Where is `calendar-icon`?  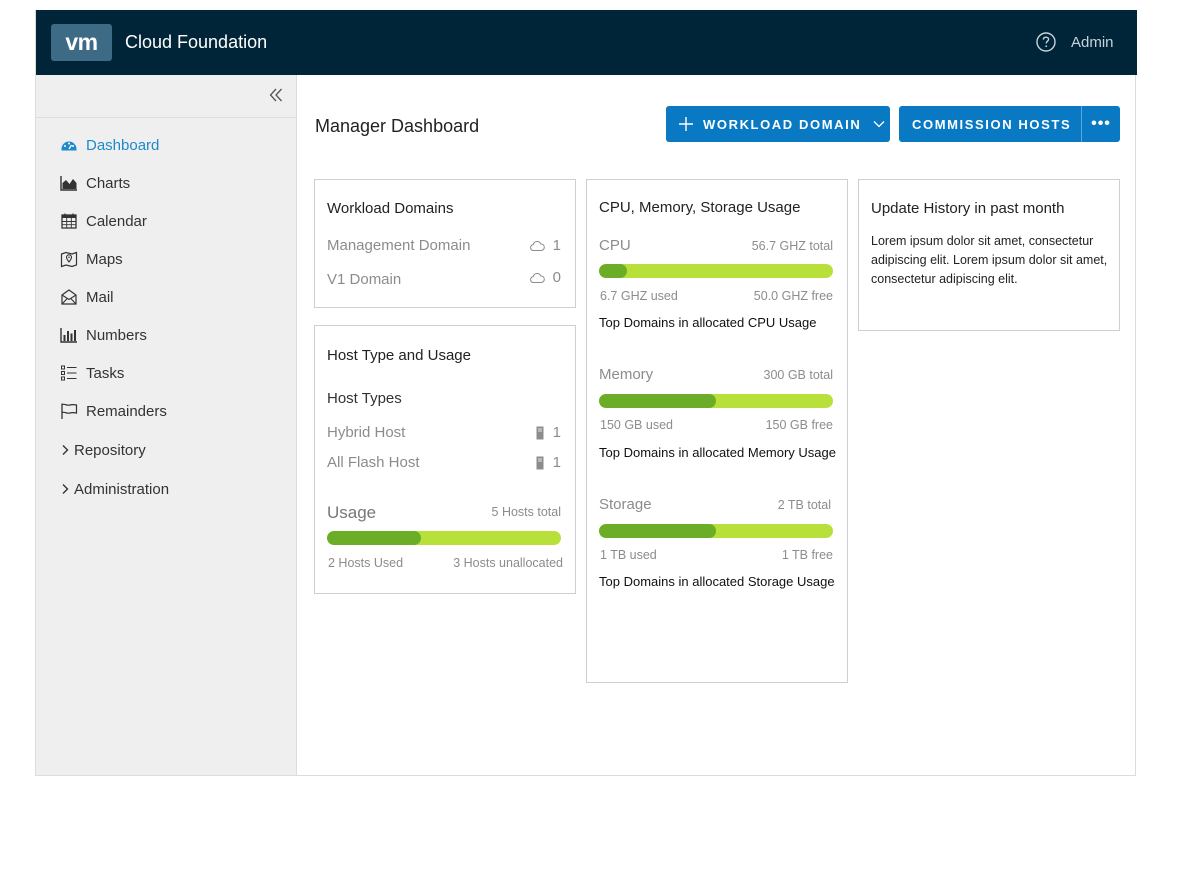 calendar-icon is located at coordinates (69, 221).